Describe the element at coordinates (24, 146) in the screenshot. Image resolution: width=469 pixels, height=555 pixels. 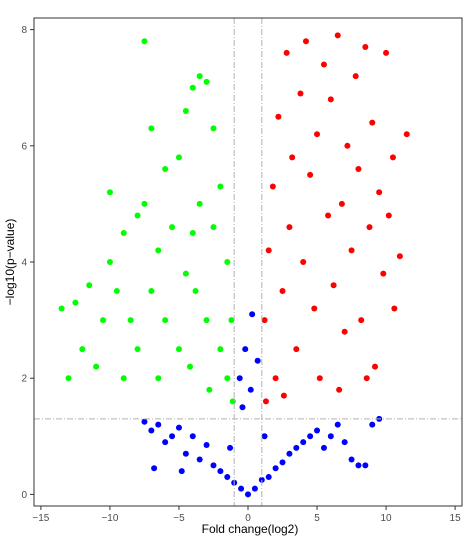
I see `y-tick-label-3: 6` at that location.